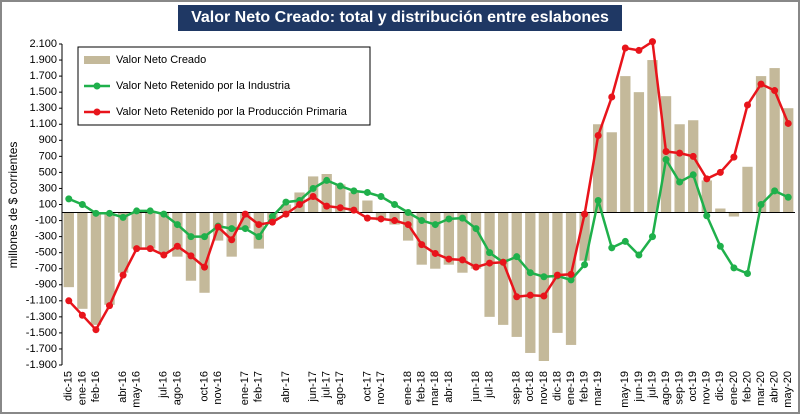  What do you see at coordinates (313, 387) in the screenshot?
I see `x-tick-label: jun-17` at bounding box center [313, 387].